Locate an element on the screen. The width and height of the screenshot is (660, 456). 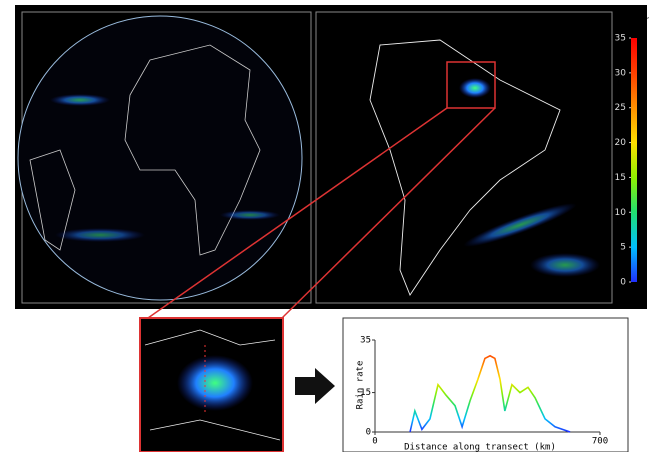
colorbar-tick-label: 20 is located at coordinates (621, 143).